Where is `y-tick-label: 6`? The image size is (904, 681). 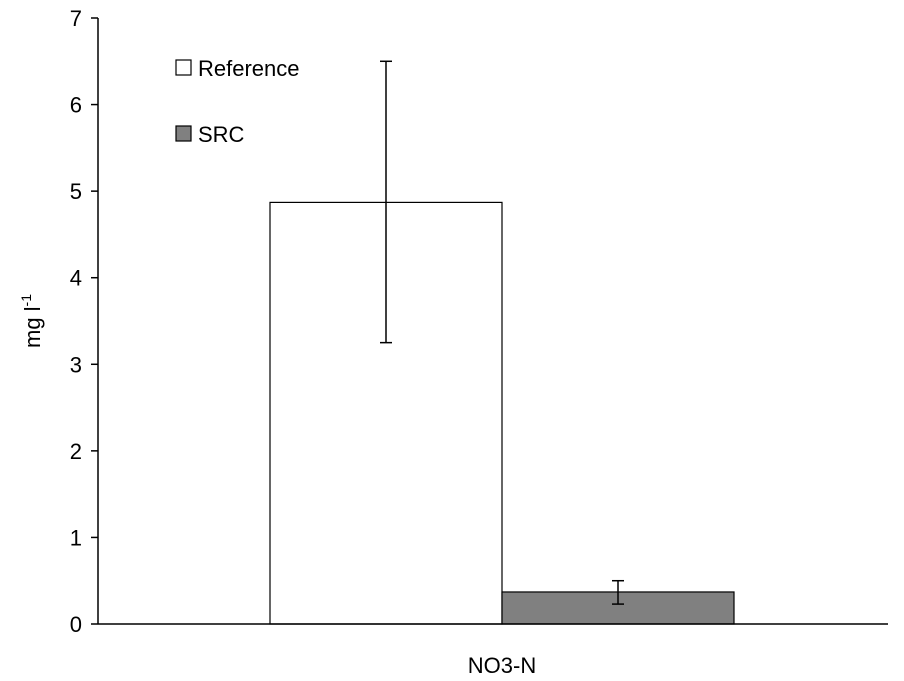 y-tick-label: 6 is located at coordinates (76, 105).